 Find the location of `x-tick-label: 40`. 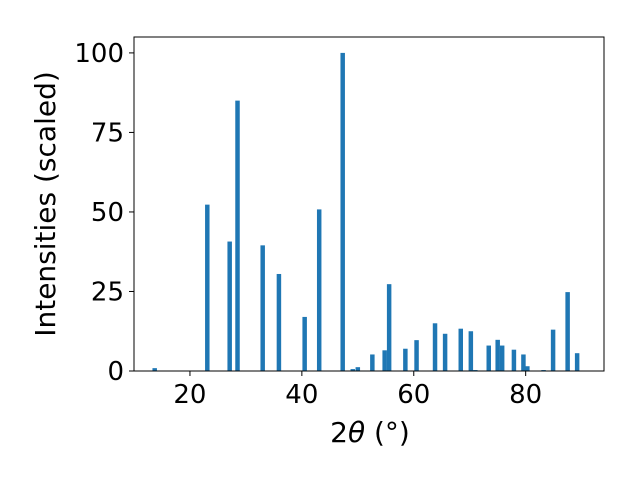

x-tick-label: 40 is located at coordinates (301, 395).